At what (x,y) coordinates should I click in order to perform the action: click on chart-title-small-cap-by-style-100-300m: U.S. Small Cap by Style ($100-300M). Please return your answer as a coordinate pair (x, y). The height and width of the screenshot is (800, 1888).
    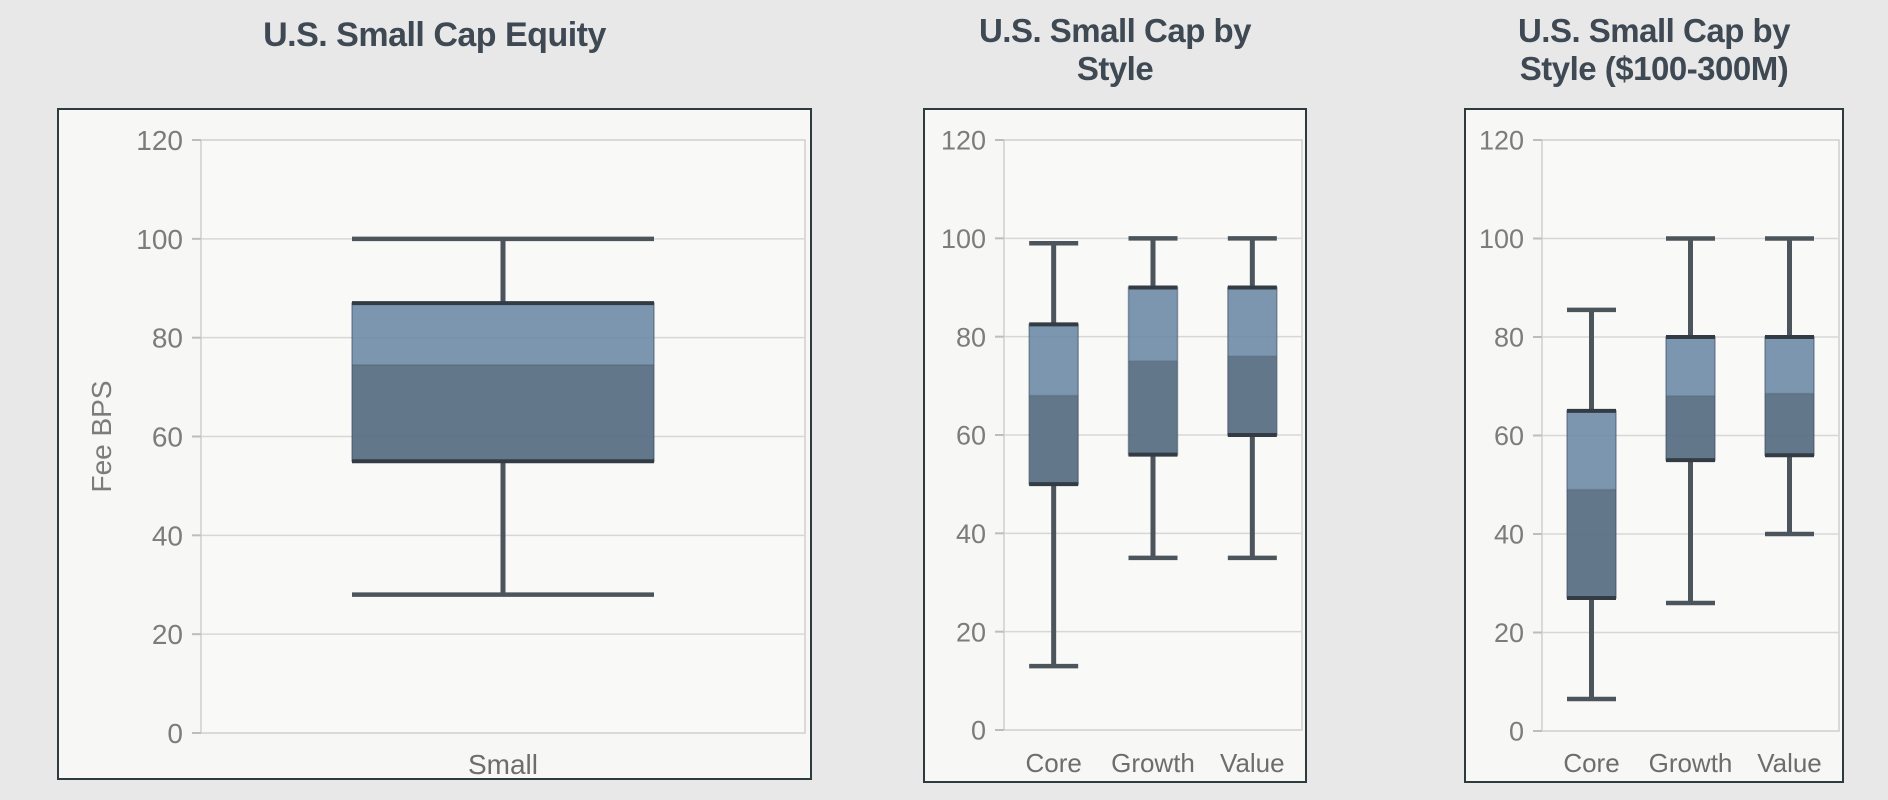
    Looking at the image, I should click on (1654, 49).